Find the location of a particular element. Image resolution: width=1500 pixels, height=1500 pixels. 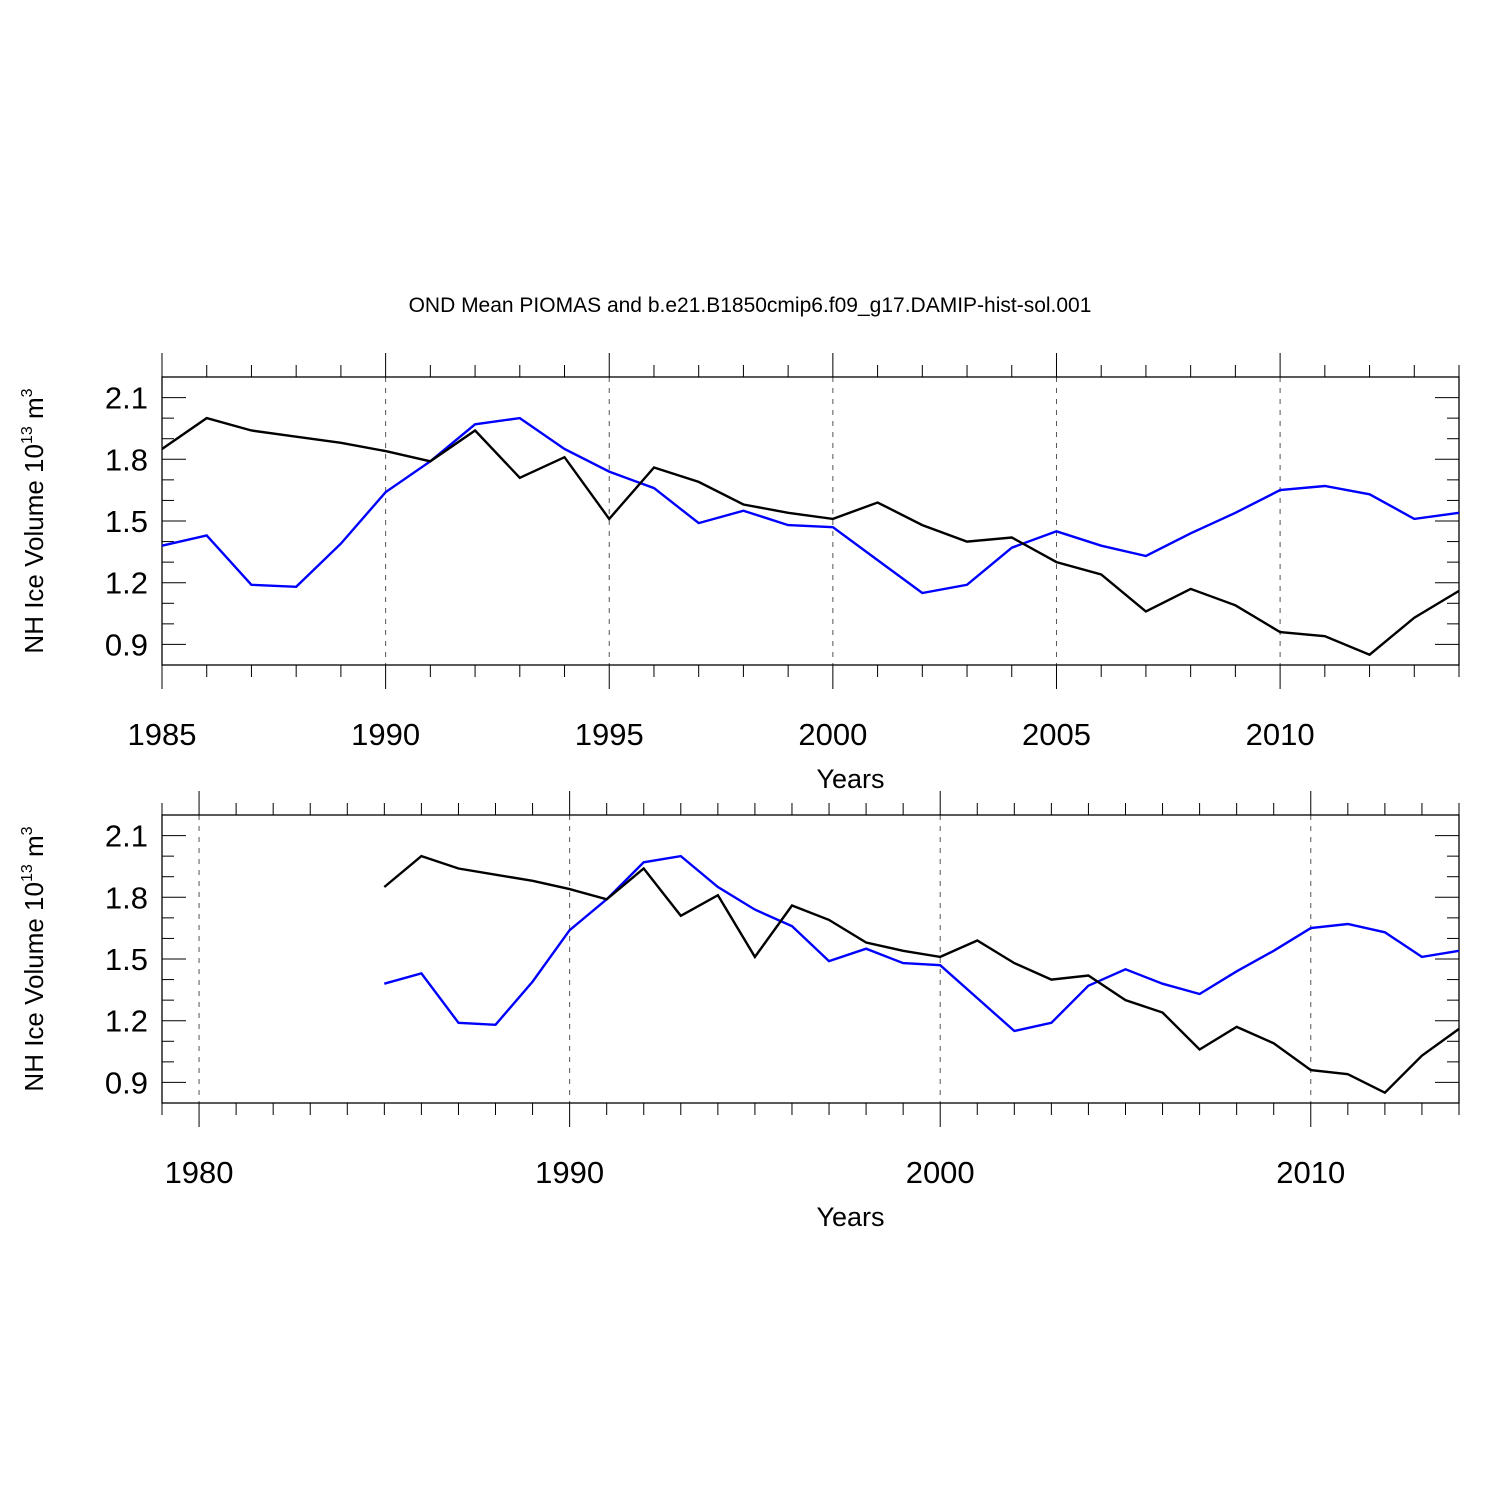

bottom-series-model-line is located at coordinates (921, 943).